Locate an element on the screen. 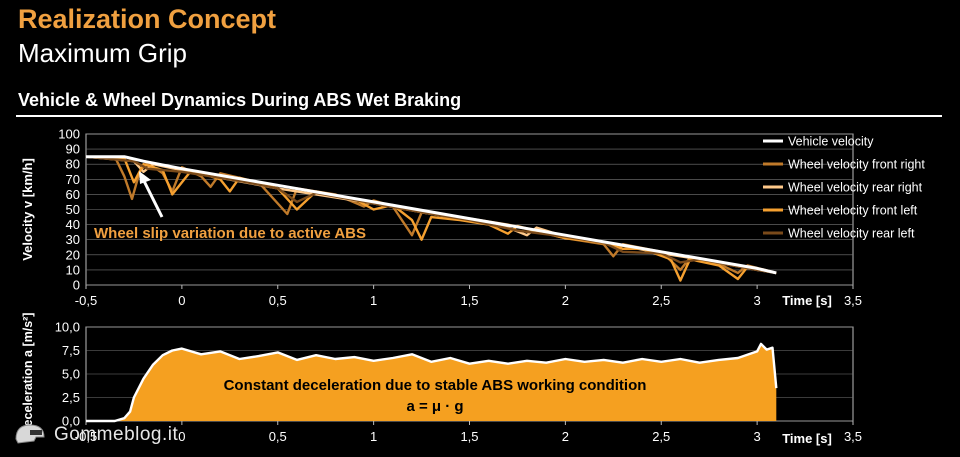 The width and height of the screenshot is (960, 457). annotation-arrow-head is located at coordinates (145, 177).